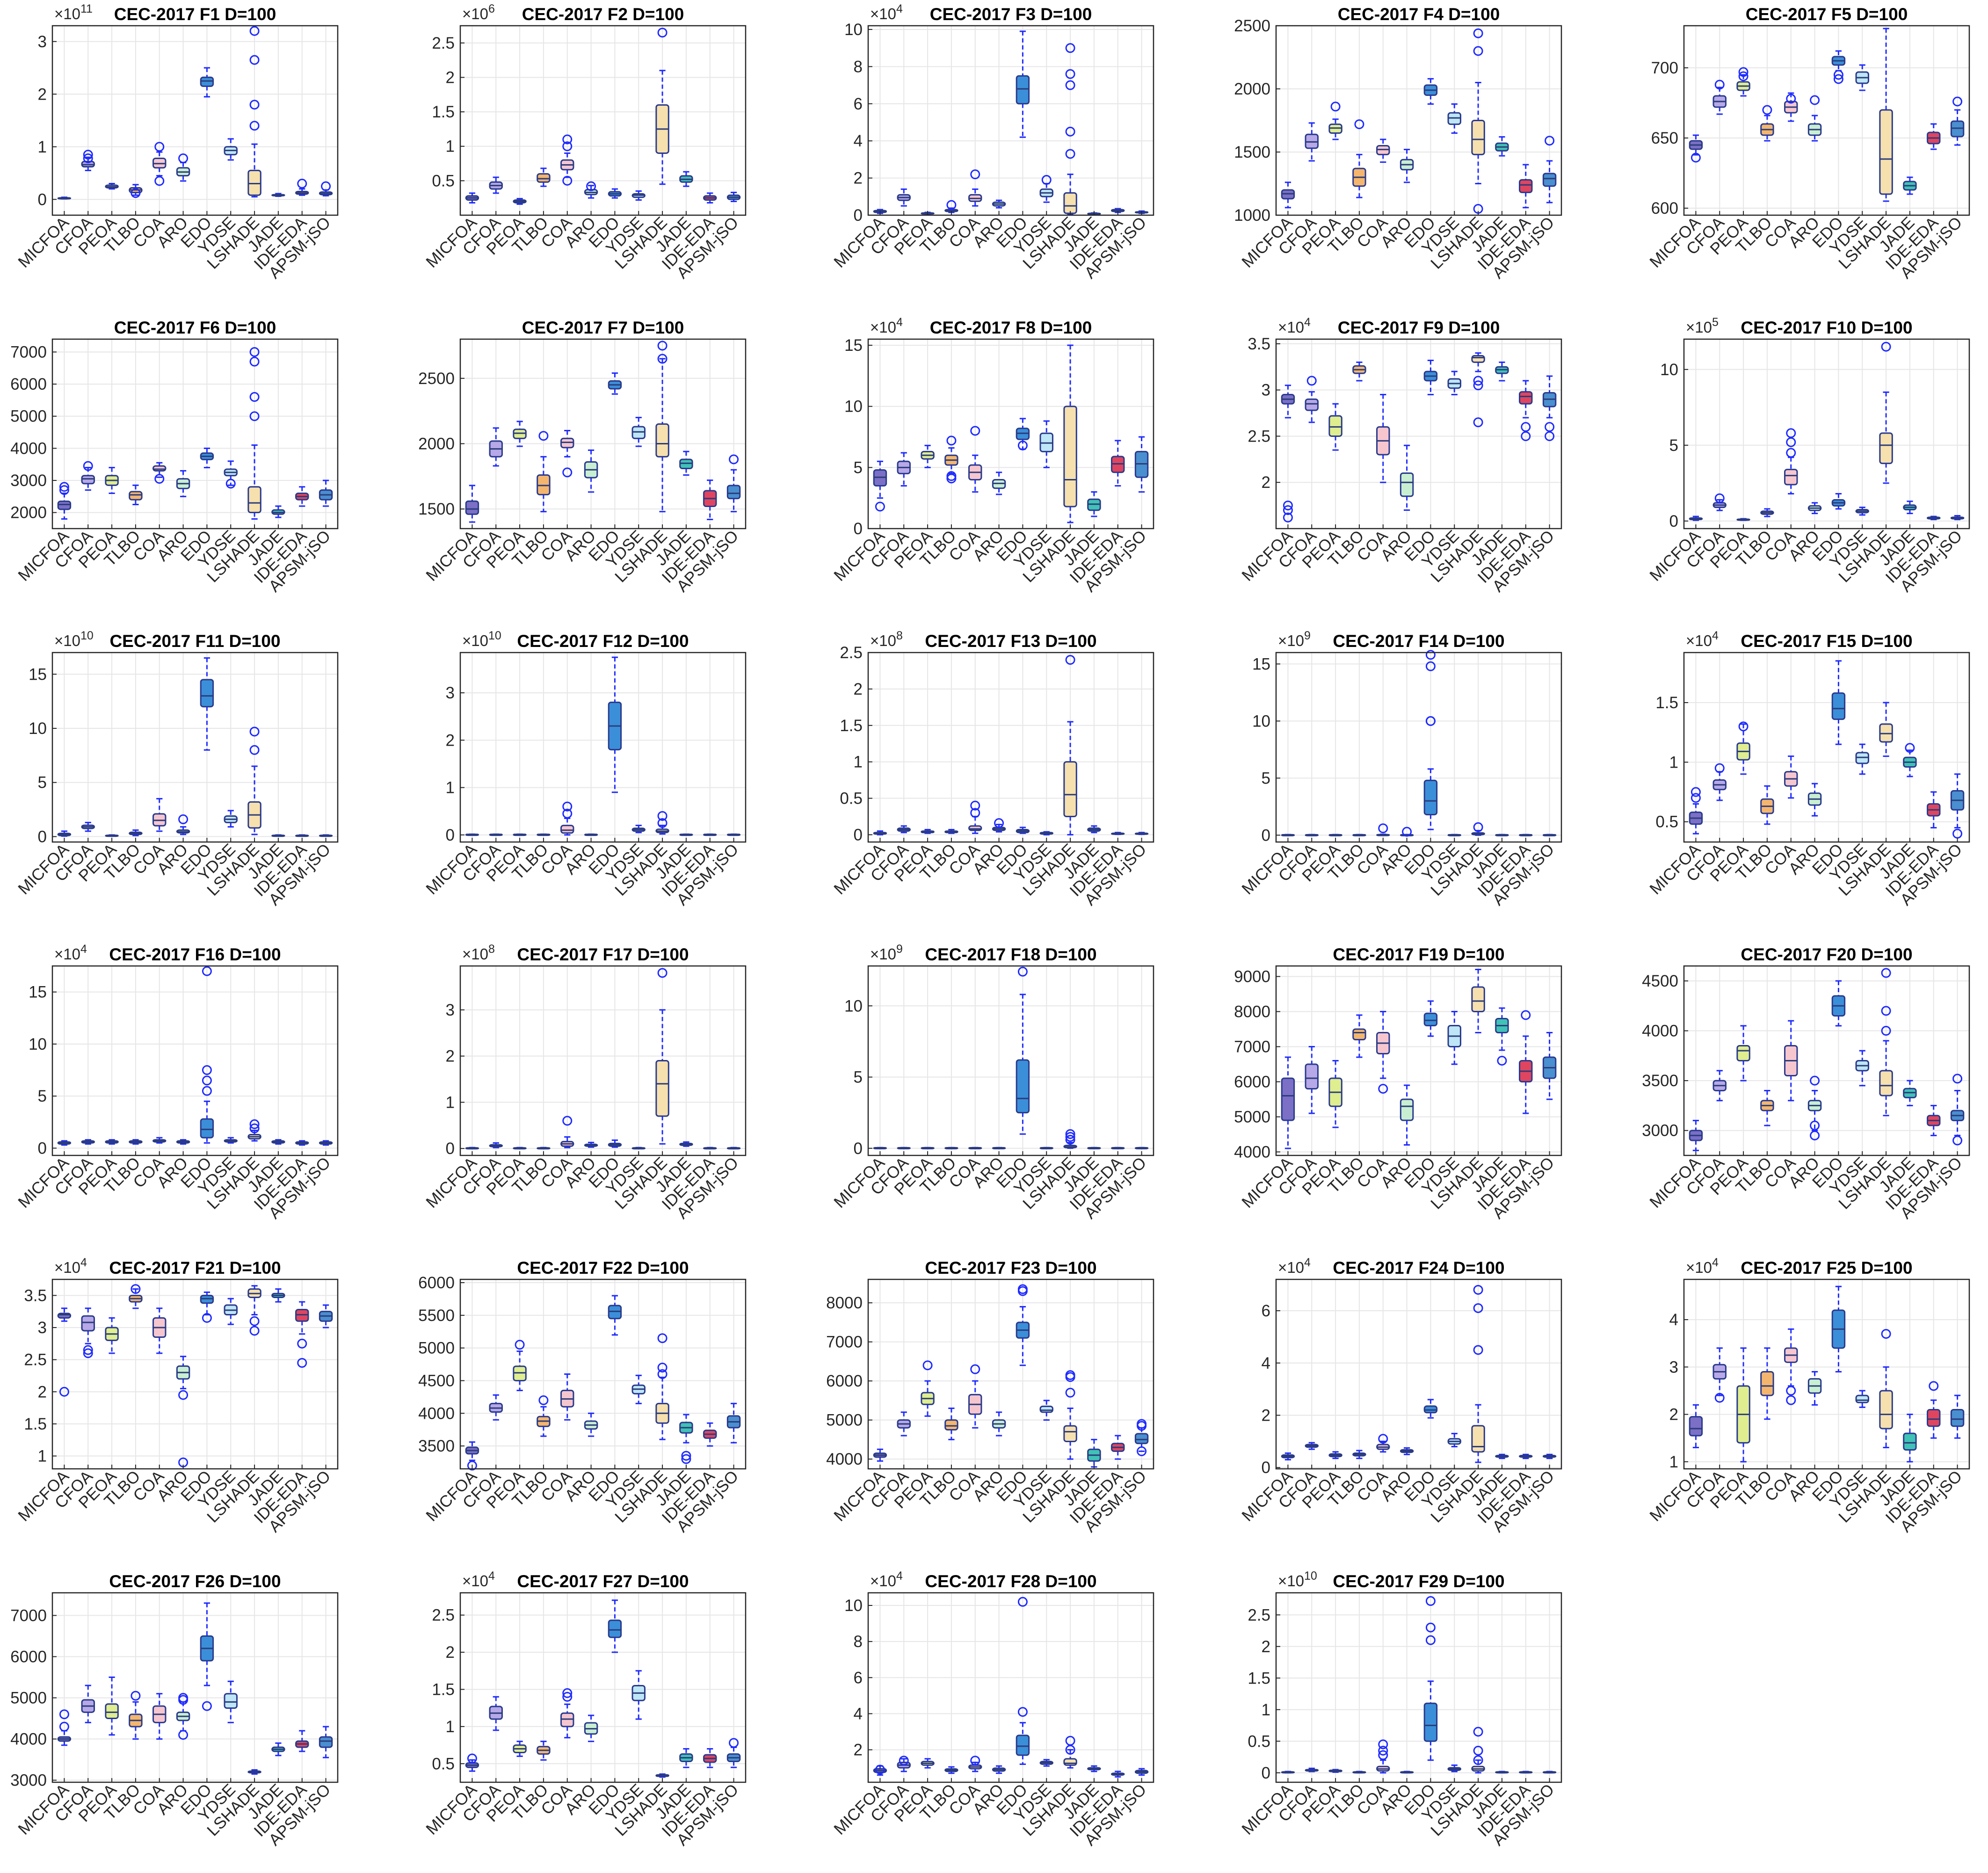  What do you see at coordinates (1259, 436) in the screenshot?
I see `y-tick-label: 2.5` at bounding box center [1259, 436].